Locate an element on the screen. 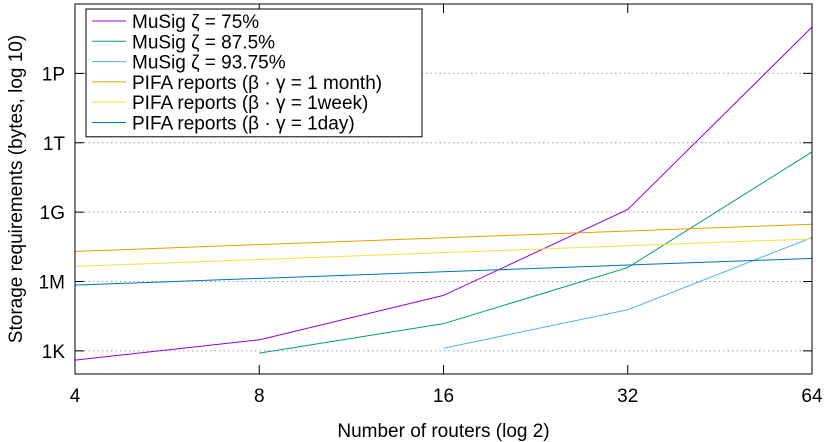 This screenshot has width=830, height=442. y-tick-label: 1M is located at coordinates (52, 283).